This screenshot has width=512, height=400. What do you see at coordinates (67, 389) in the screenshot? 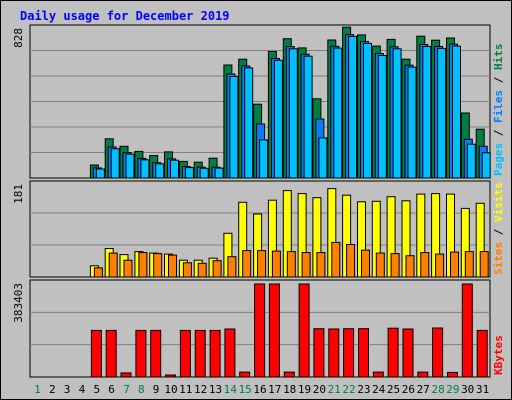
I see `x-tick-label-3: 3` at bounding box center [67, 389].